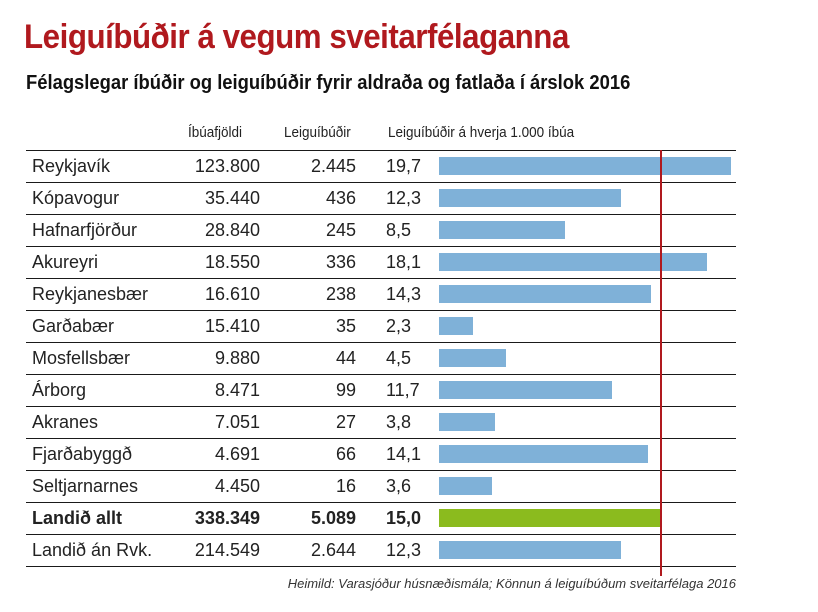  What do you see at coordinates (227, 518) in the screenshot?
I see `row-population: 338.349` at bounding box center [227, 518].